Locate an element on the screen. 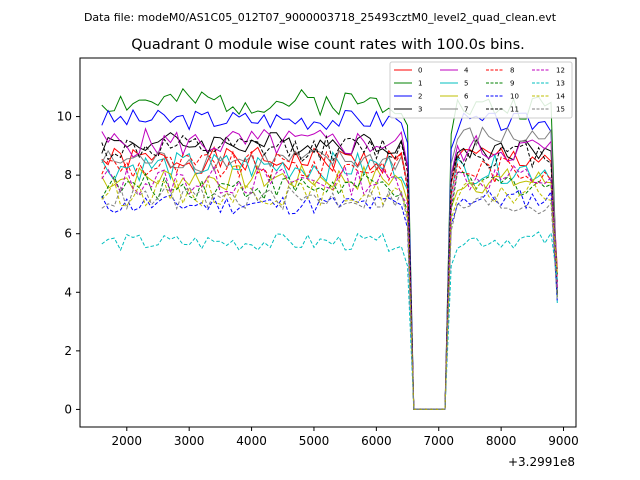 This screenshot has width=640, height=480. legend-label-13: 13 is located at coordinates (560, 84).